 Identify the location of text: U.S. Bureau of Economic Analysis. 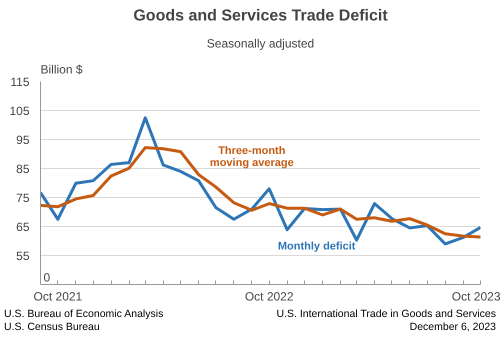
(84, 314).